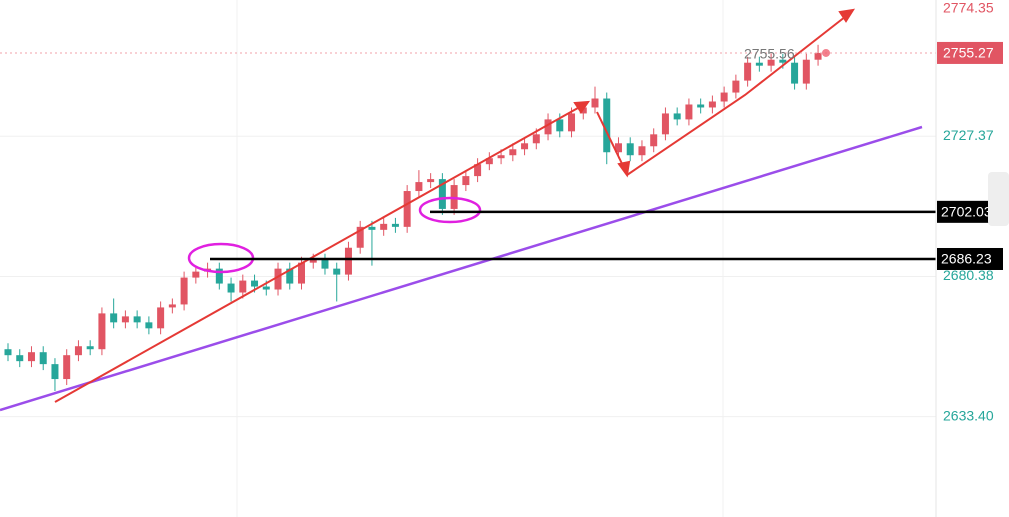 This screenshot has height=517, width=1009. Describe the element at coordinates (966, 259) in the screenshot. I see `level-label: 2686.23` at that location.